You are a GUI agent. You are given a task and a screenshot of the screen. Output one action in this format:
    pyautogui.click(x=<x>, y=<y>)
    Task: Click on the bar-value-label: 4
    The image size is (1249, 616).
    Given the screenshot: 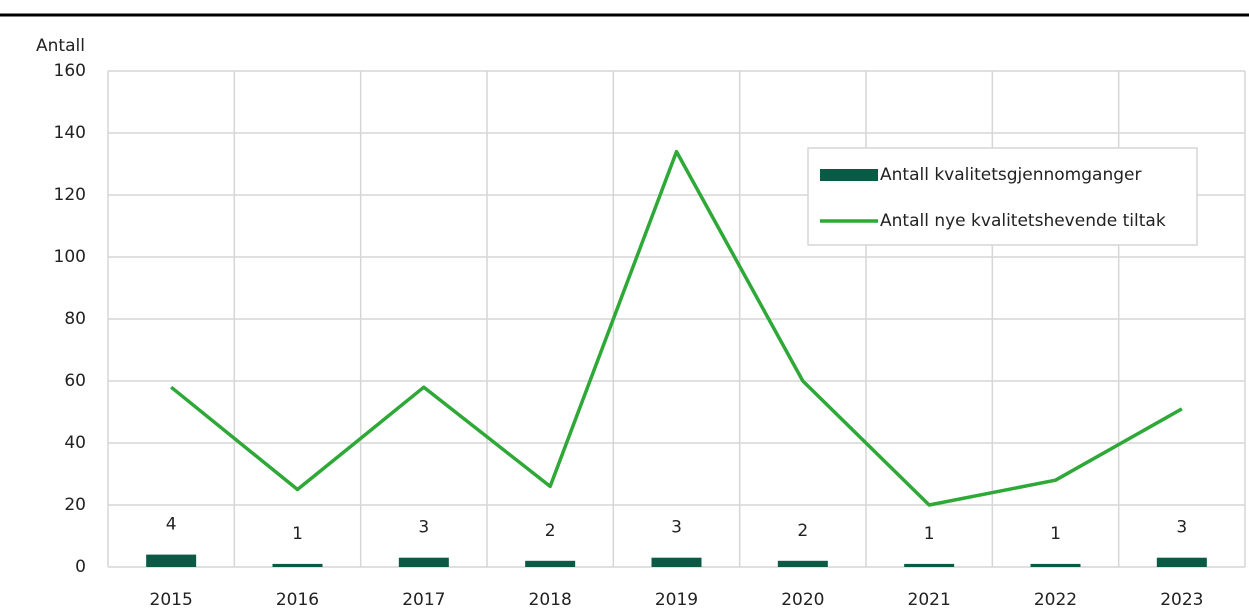 What is the action you would take?
    pyautogui.click(x=171, y=525)
    